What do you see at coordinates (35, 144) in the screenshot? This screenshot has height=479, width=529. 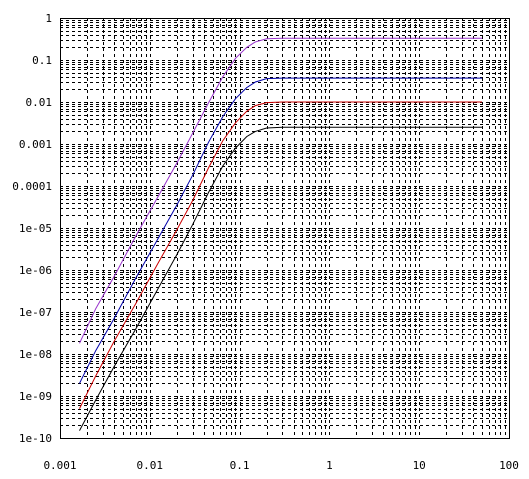 I see `y-tick-label: 0.001` at bounding box center [35, 144].